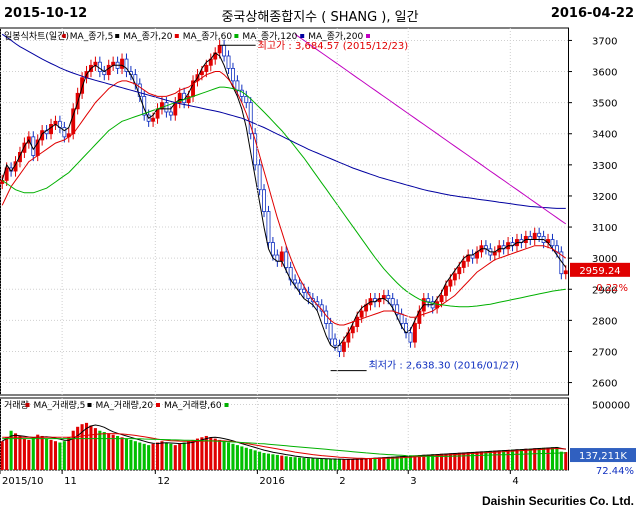  I want to click on price-tick-label: 2800, so click(604, 321).